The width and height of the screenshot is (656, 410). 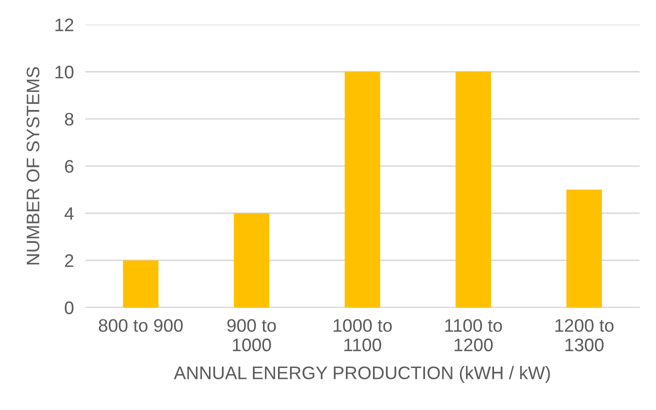 I want to click on x-tick-label: 800 to 900, so click(x=140, y=325).